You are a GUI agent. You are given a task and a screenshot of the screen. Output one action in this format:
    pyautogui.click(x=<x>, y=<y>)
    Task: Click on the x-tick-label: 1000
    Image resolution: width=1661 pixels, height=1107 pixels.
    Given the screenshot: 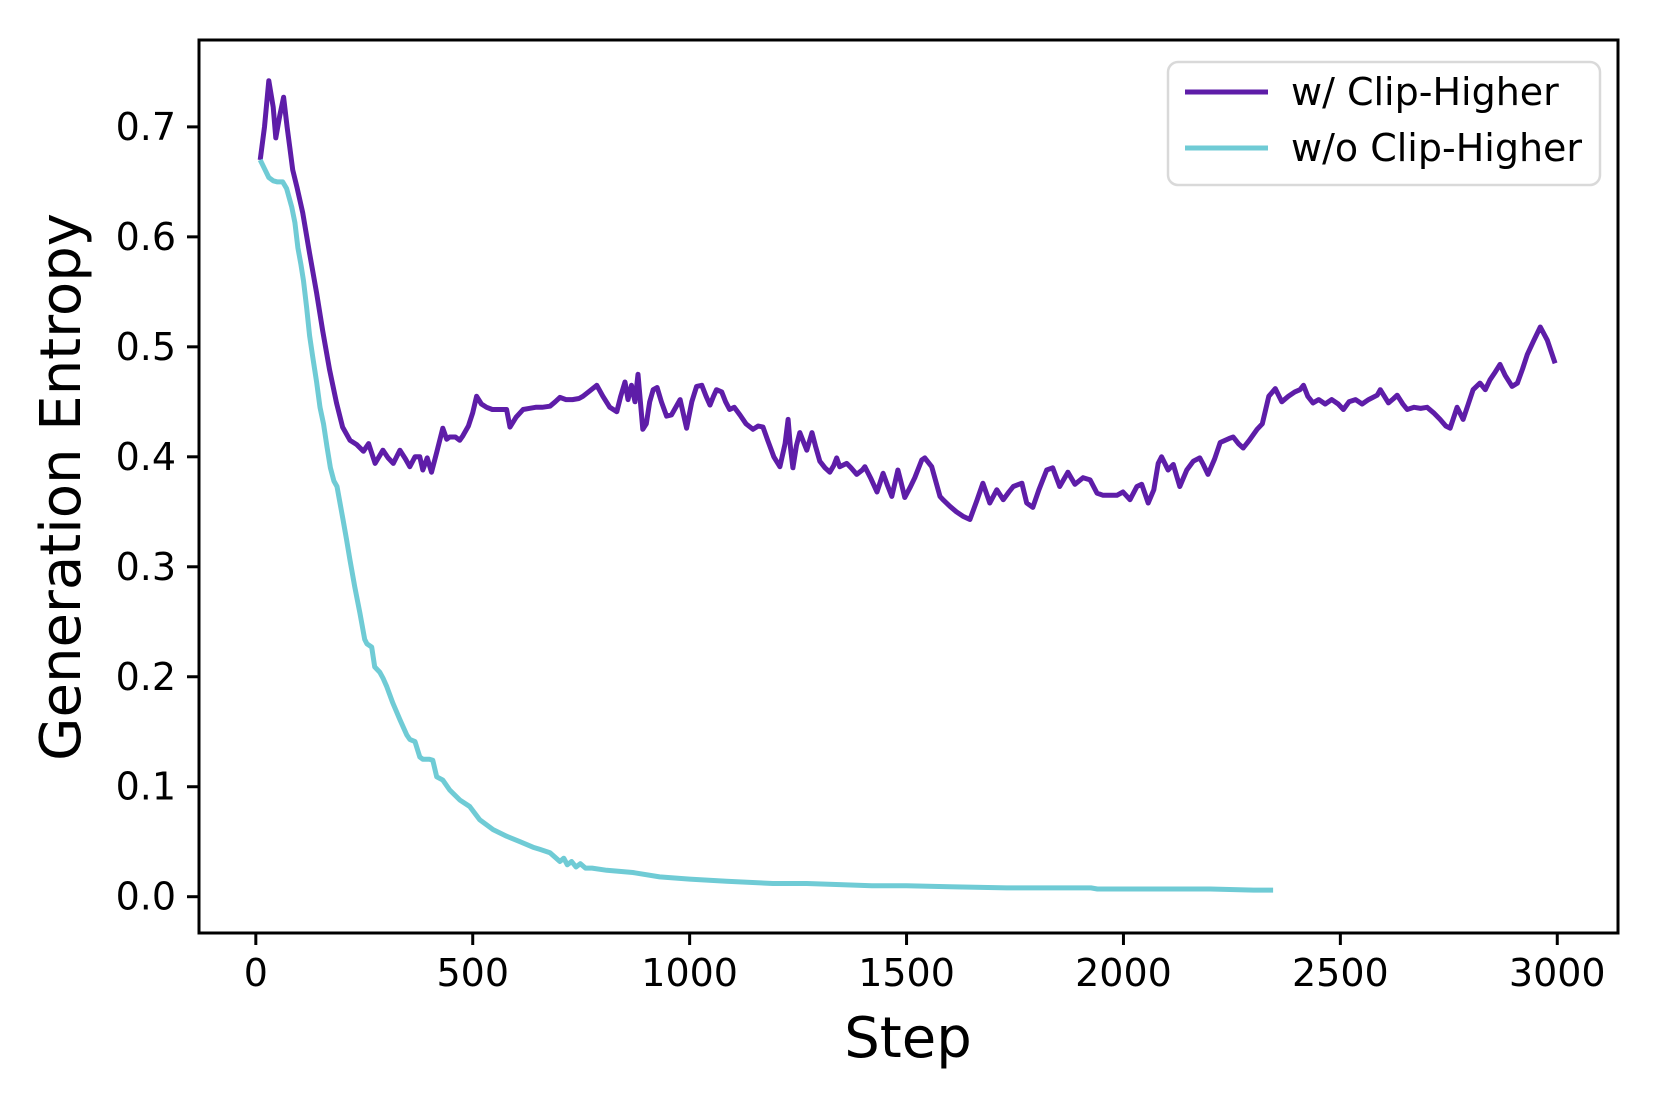 What is the action you would take?
    pyautogui.click(x=689, y=973)
    